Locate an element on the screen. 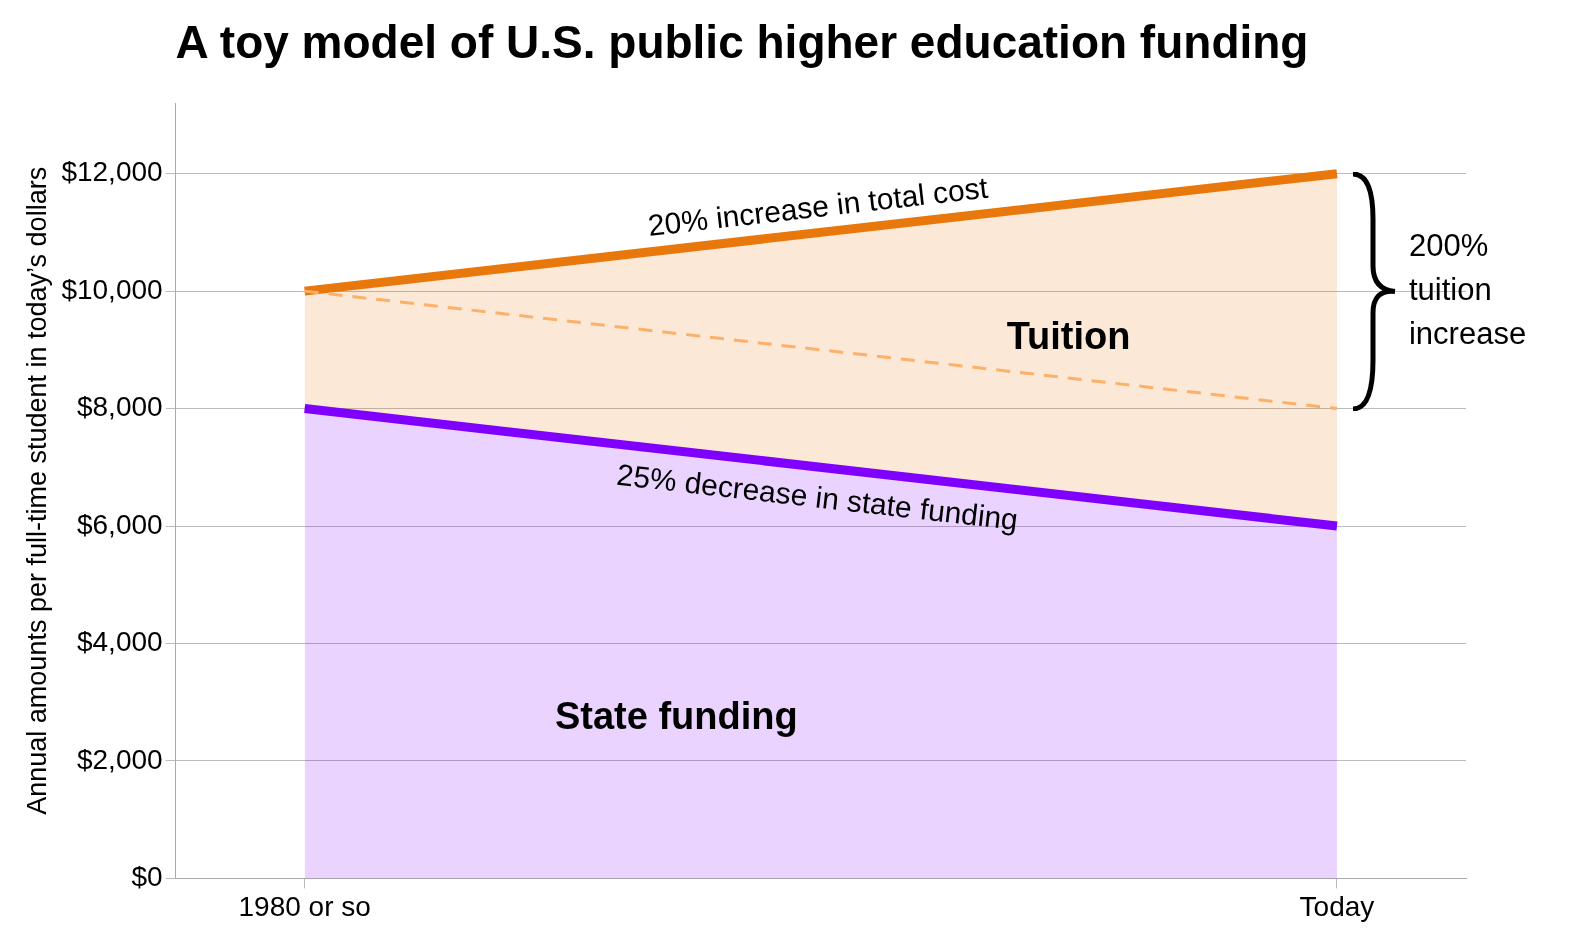 This screenshot has width=1594, height=939. series-label: Tuition is located at coordinates (1068, 335).